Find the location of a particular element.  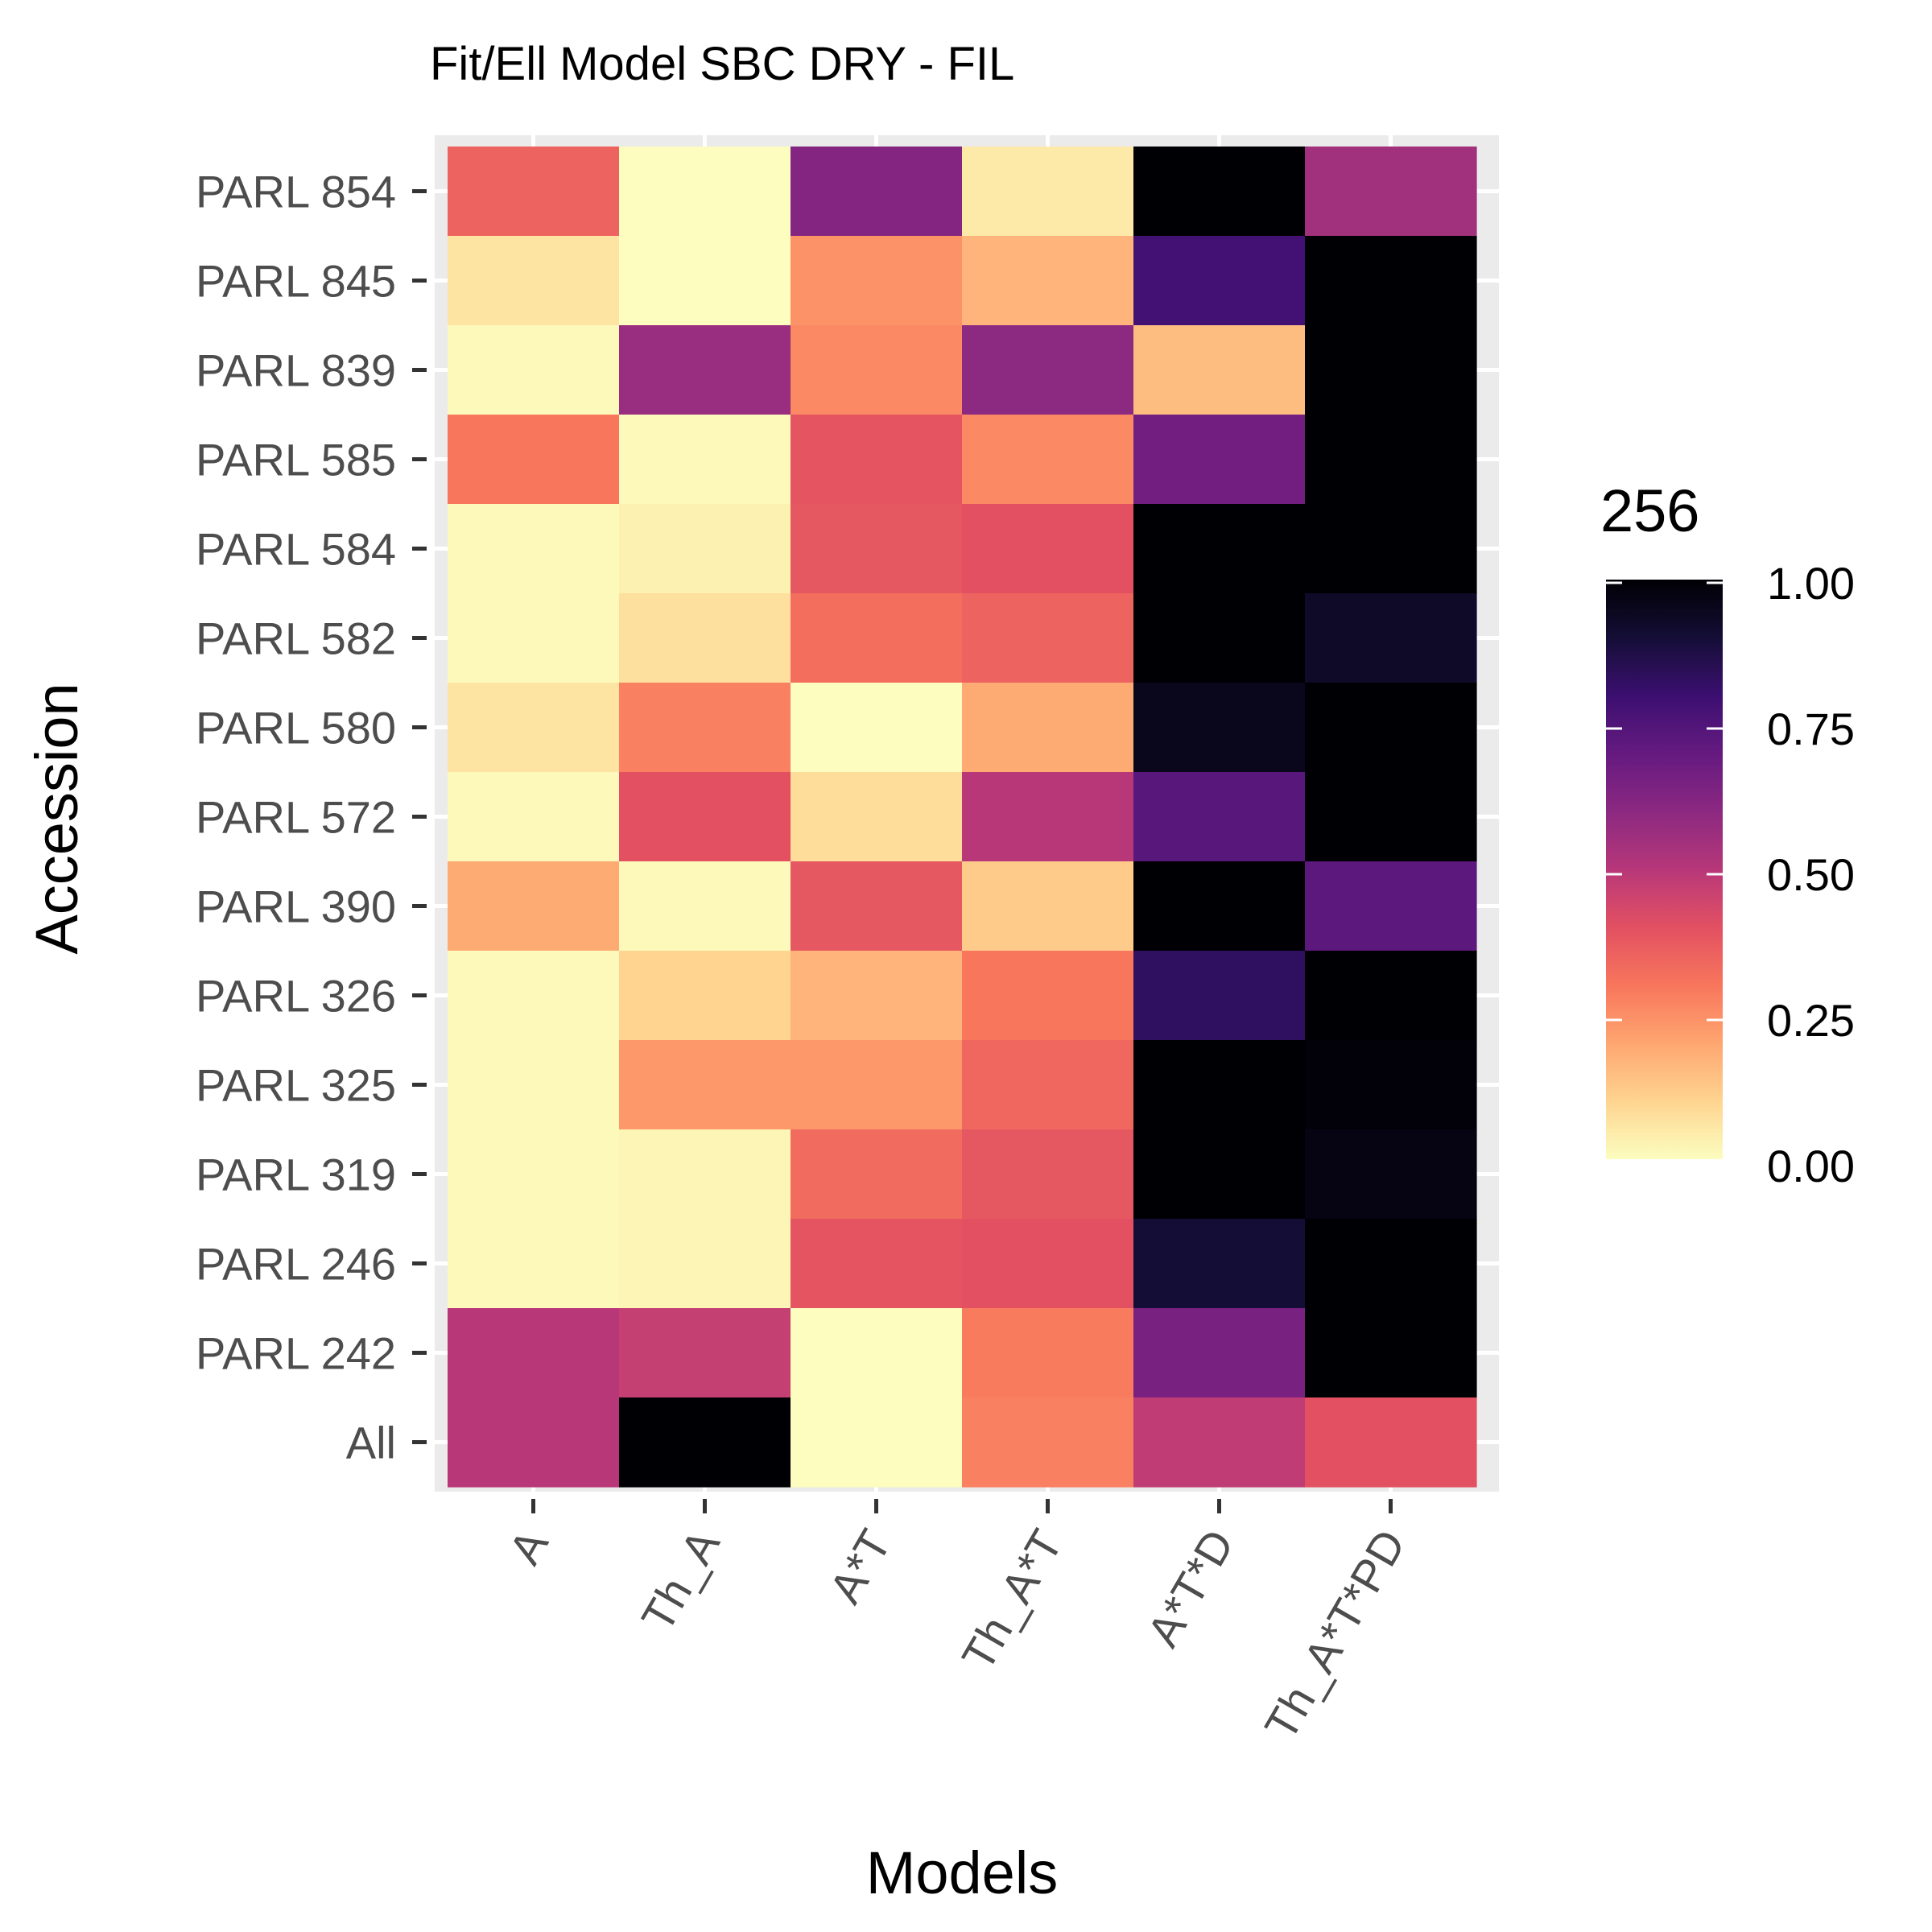

y-tick-label: PARL 572 is located at coordinates (296, 817).